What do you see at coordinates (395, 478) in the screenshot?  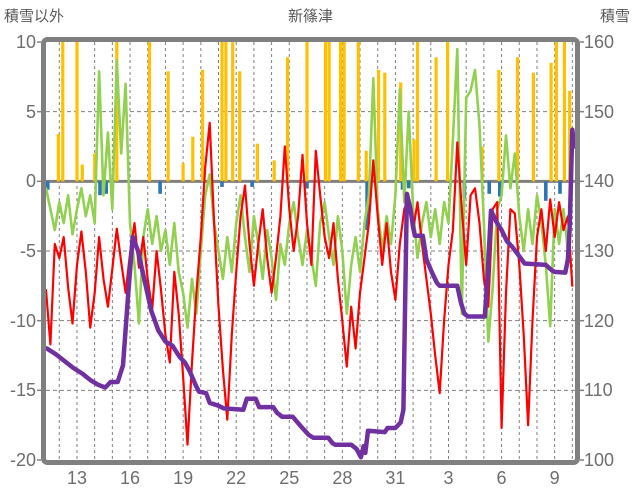 I see `x-axis-tick-label: 31` at bounding box center [395, 478].